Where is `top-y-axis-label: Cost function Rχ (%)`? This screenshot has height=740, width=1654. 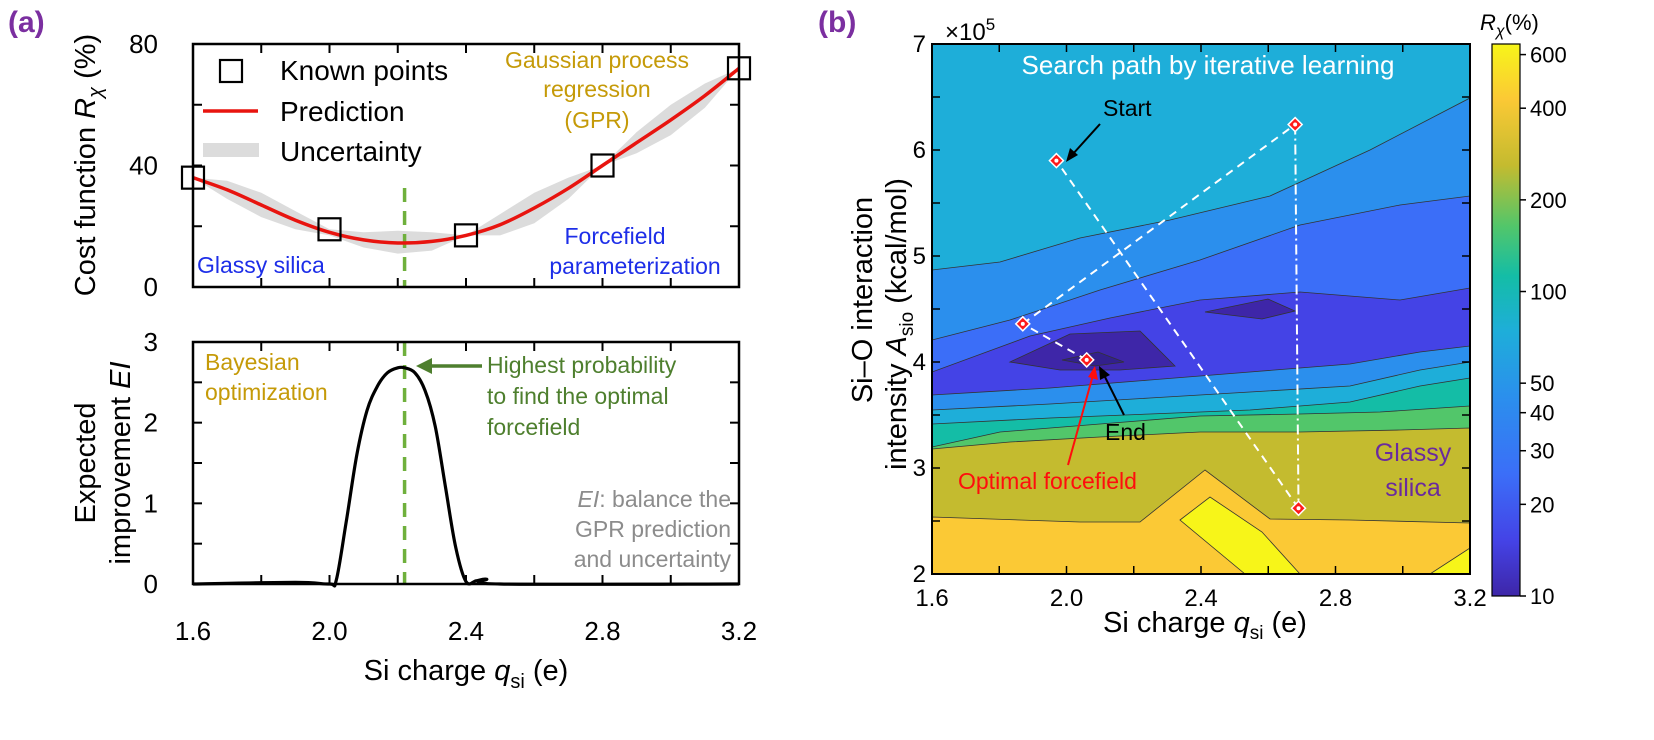
top-y-axis-label: Cost function Rχ (%) is located at coordinates (88, 165).